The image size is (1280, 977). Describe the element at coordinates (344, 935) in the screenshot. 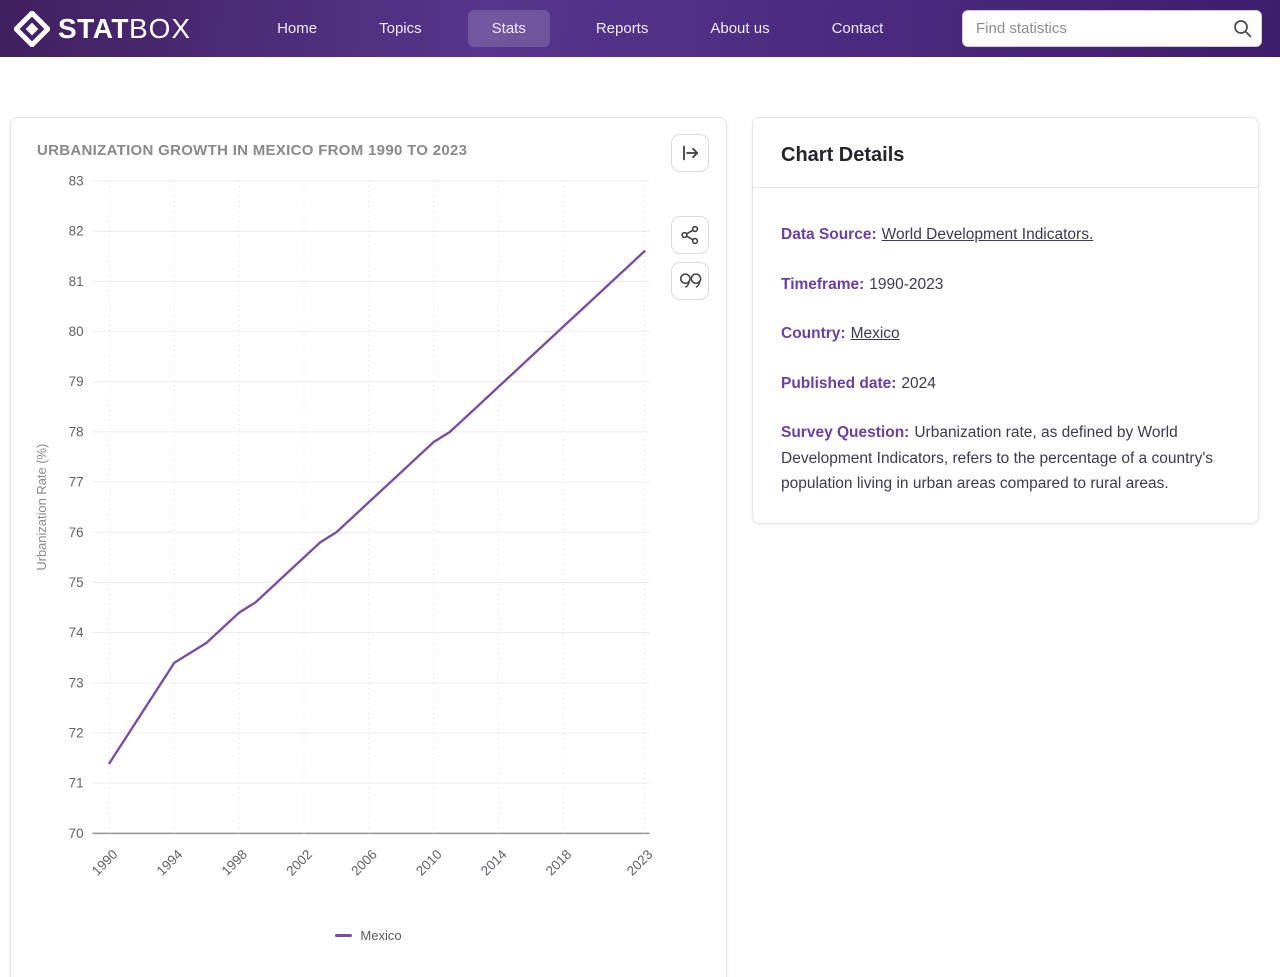

I see `legend-marker-mexico` at that location.